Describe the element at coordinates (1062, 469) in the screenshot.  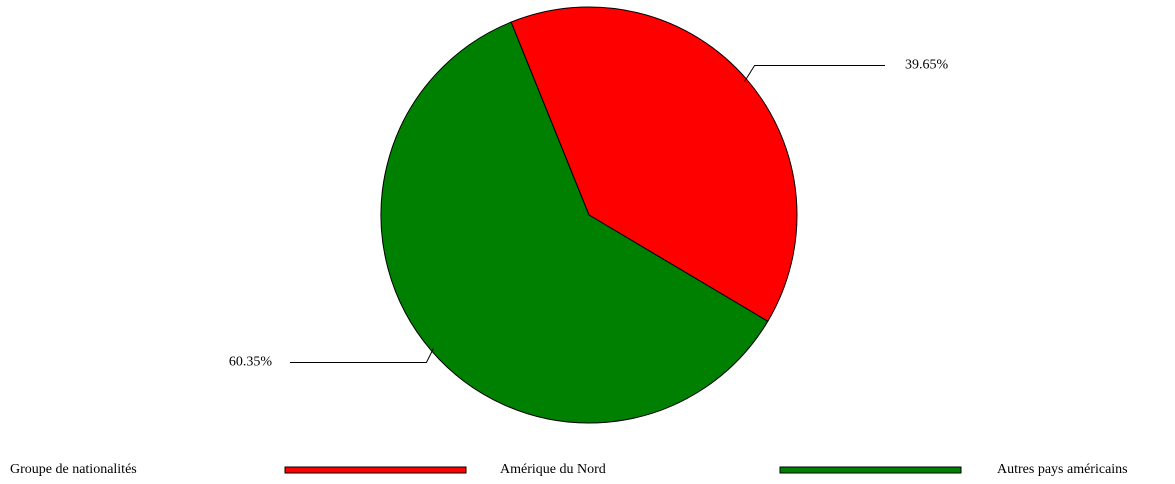
I see `legend-label: Autres pays américains` at that location.